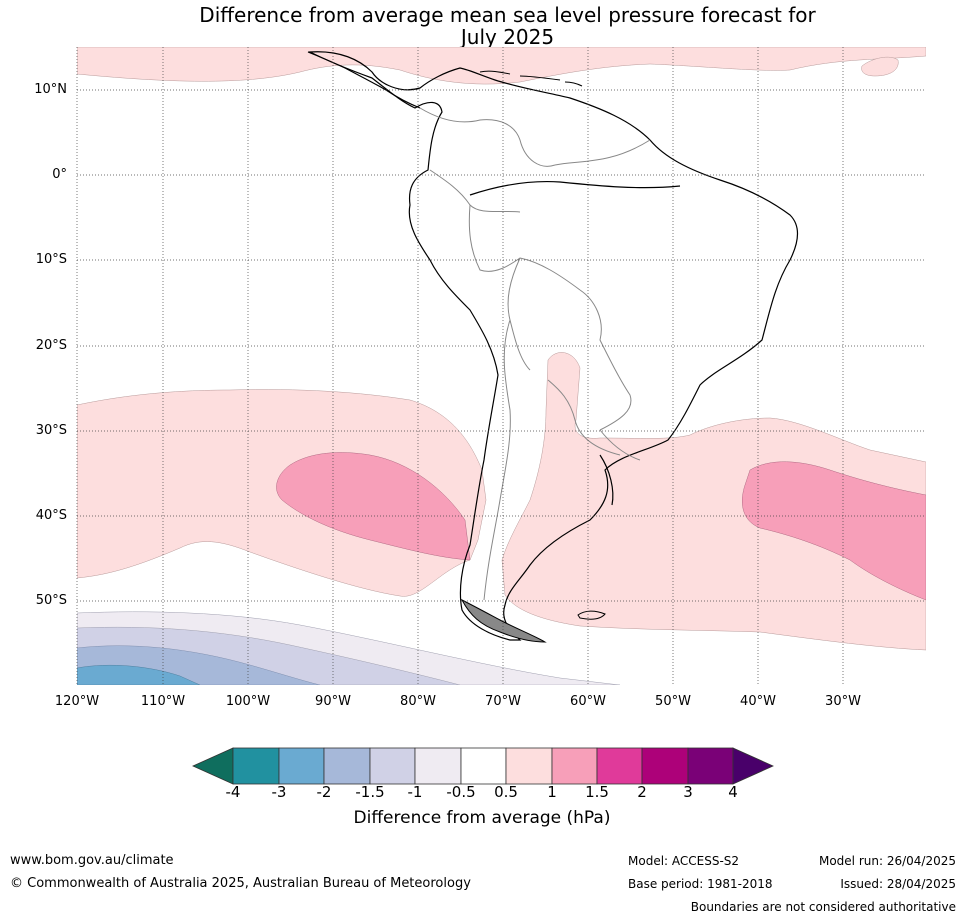 This screenshot has height=919, width=965. Describe the element at coordinates (77, 701) in the screenshot. I see `lon-label-120w: 120°W` at that location.